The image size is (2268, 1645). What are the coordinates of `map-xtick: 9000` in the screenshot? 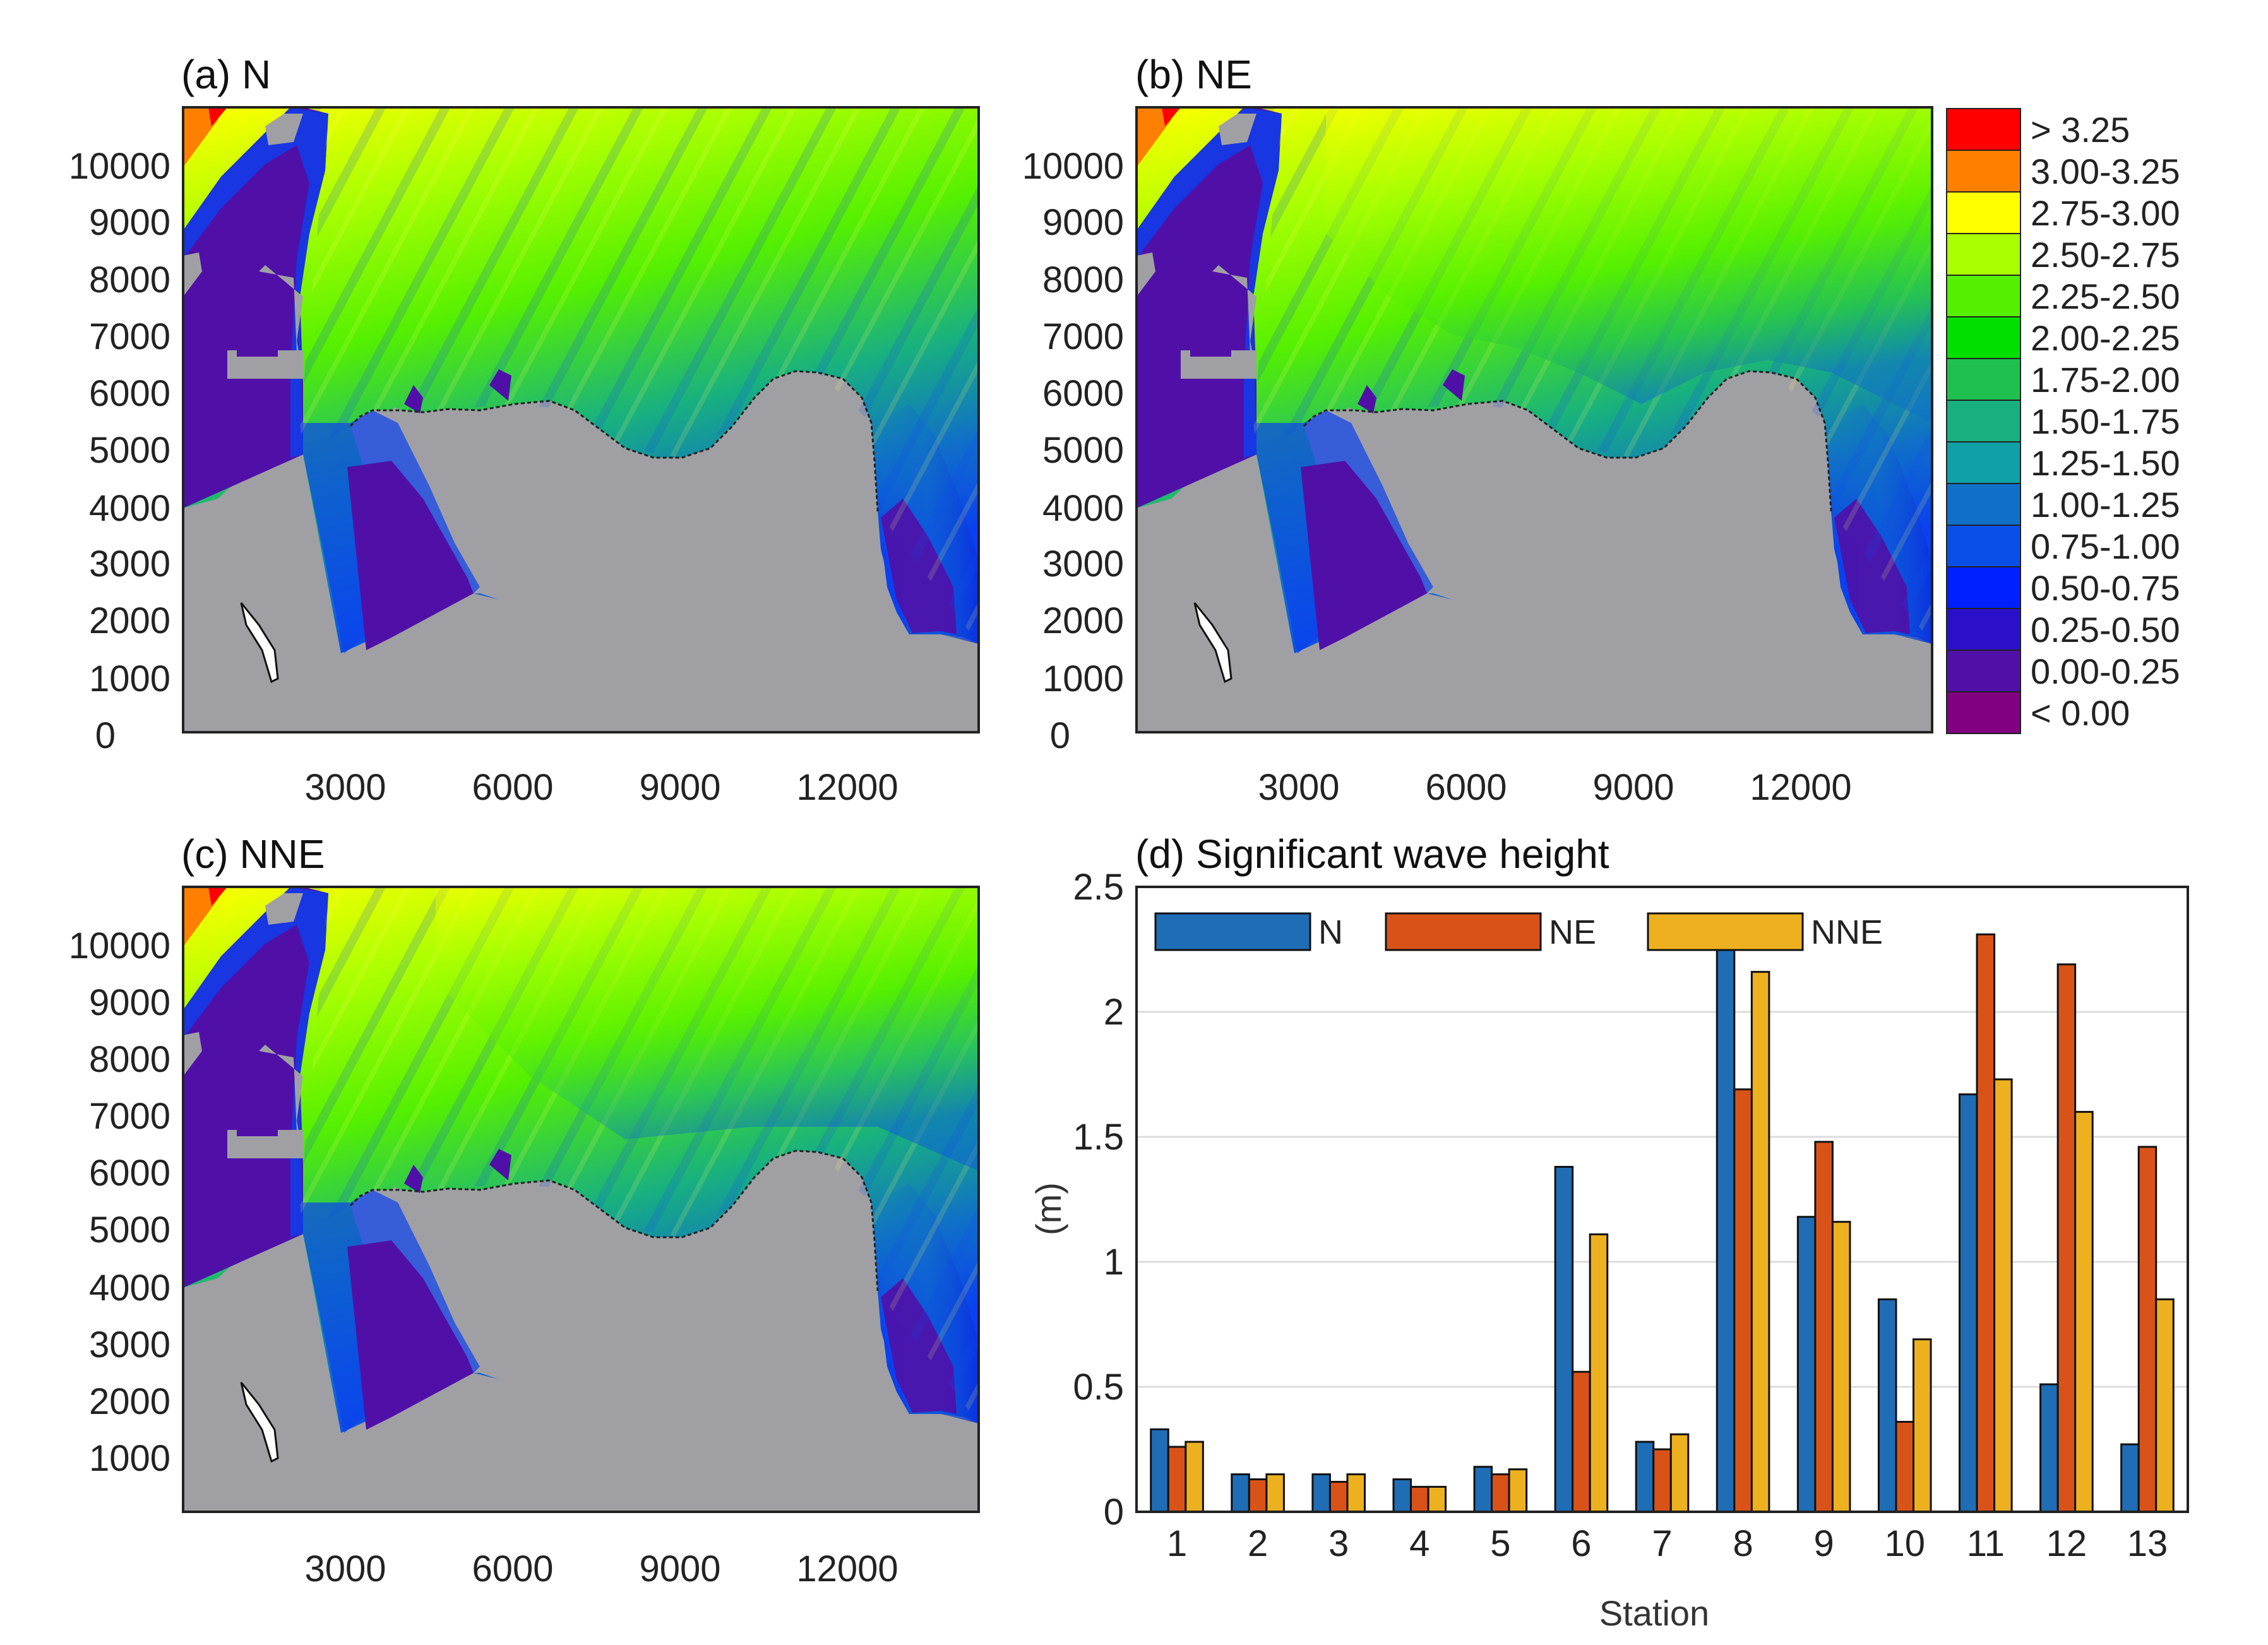 It's located at (679, 787).